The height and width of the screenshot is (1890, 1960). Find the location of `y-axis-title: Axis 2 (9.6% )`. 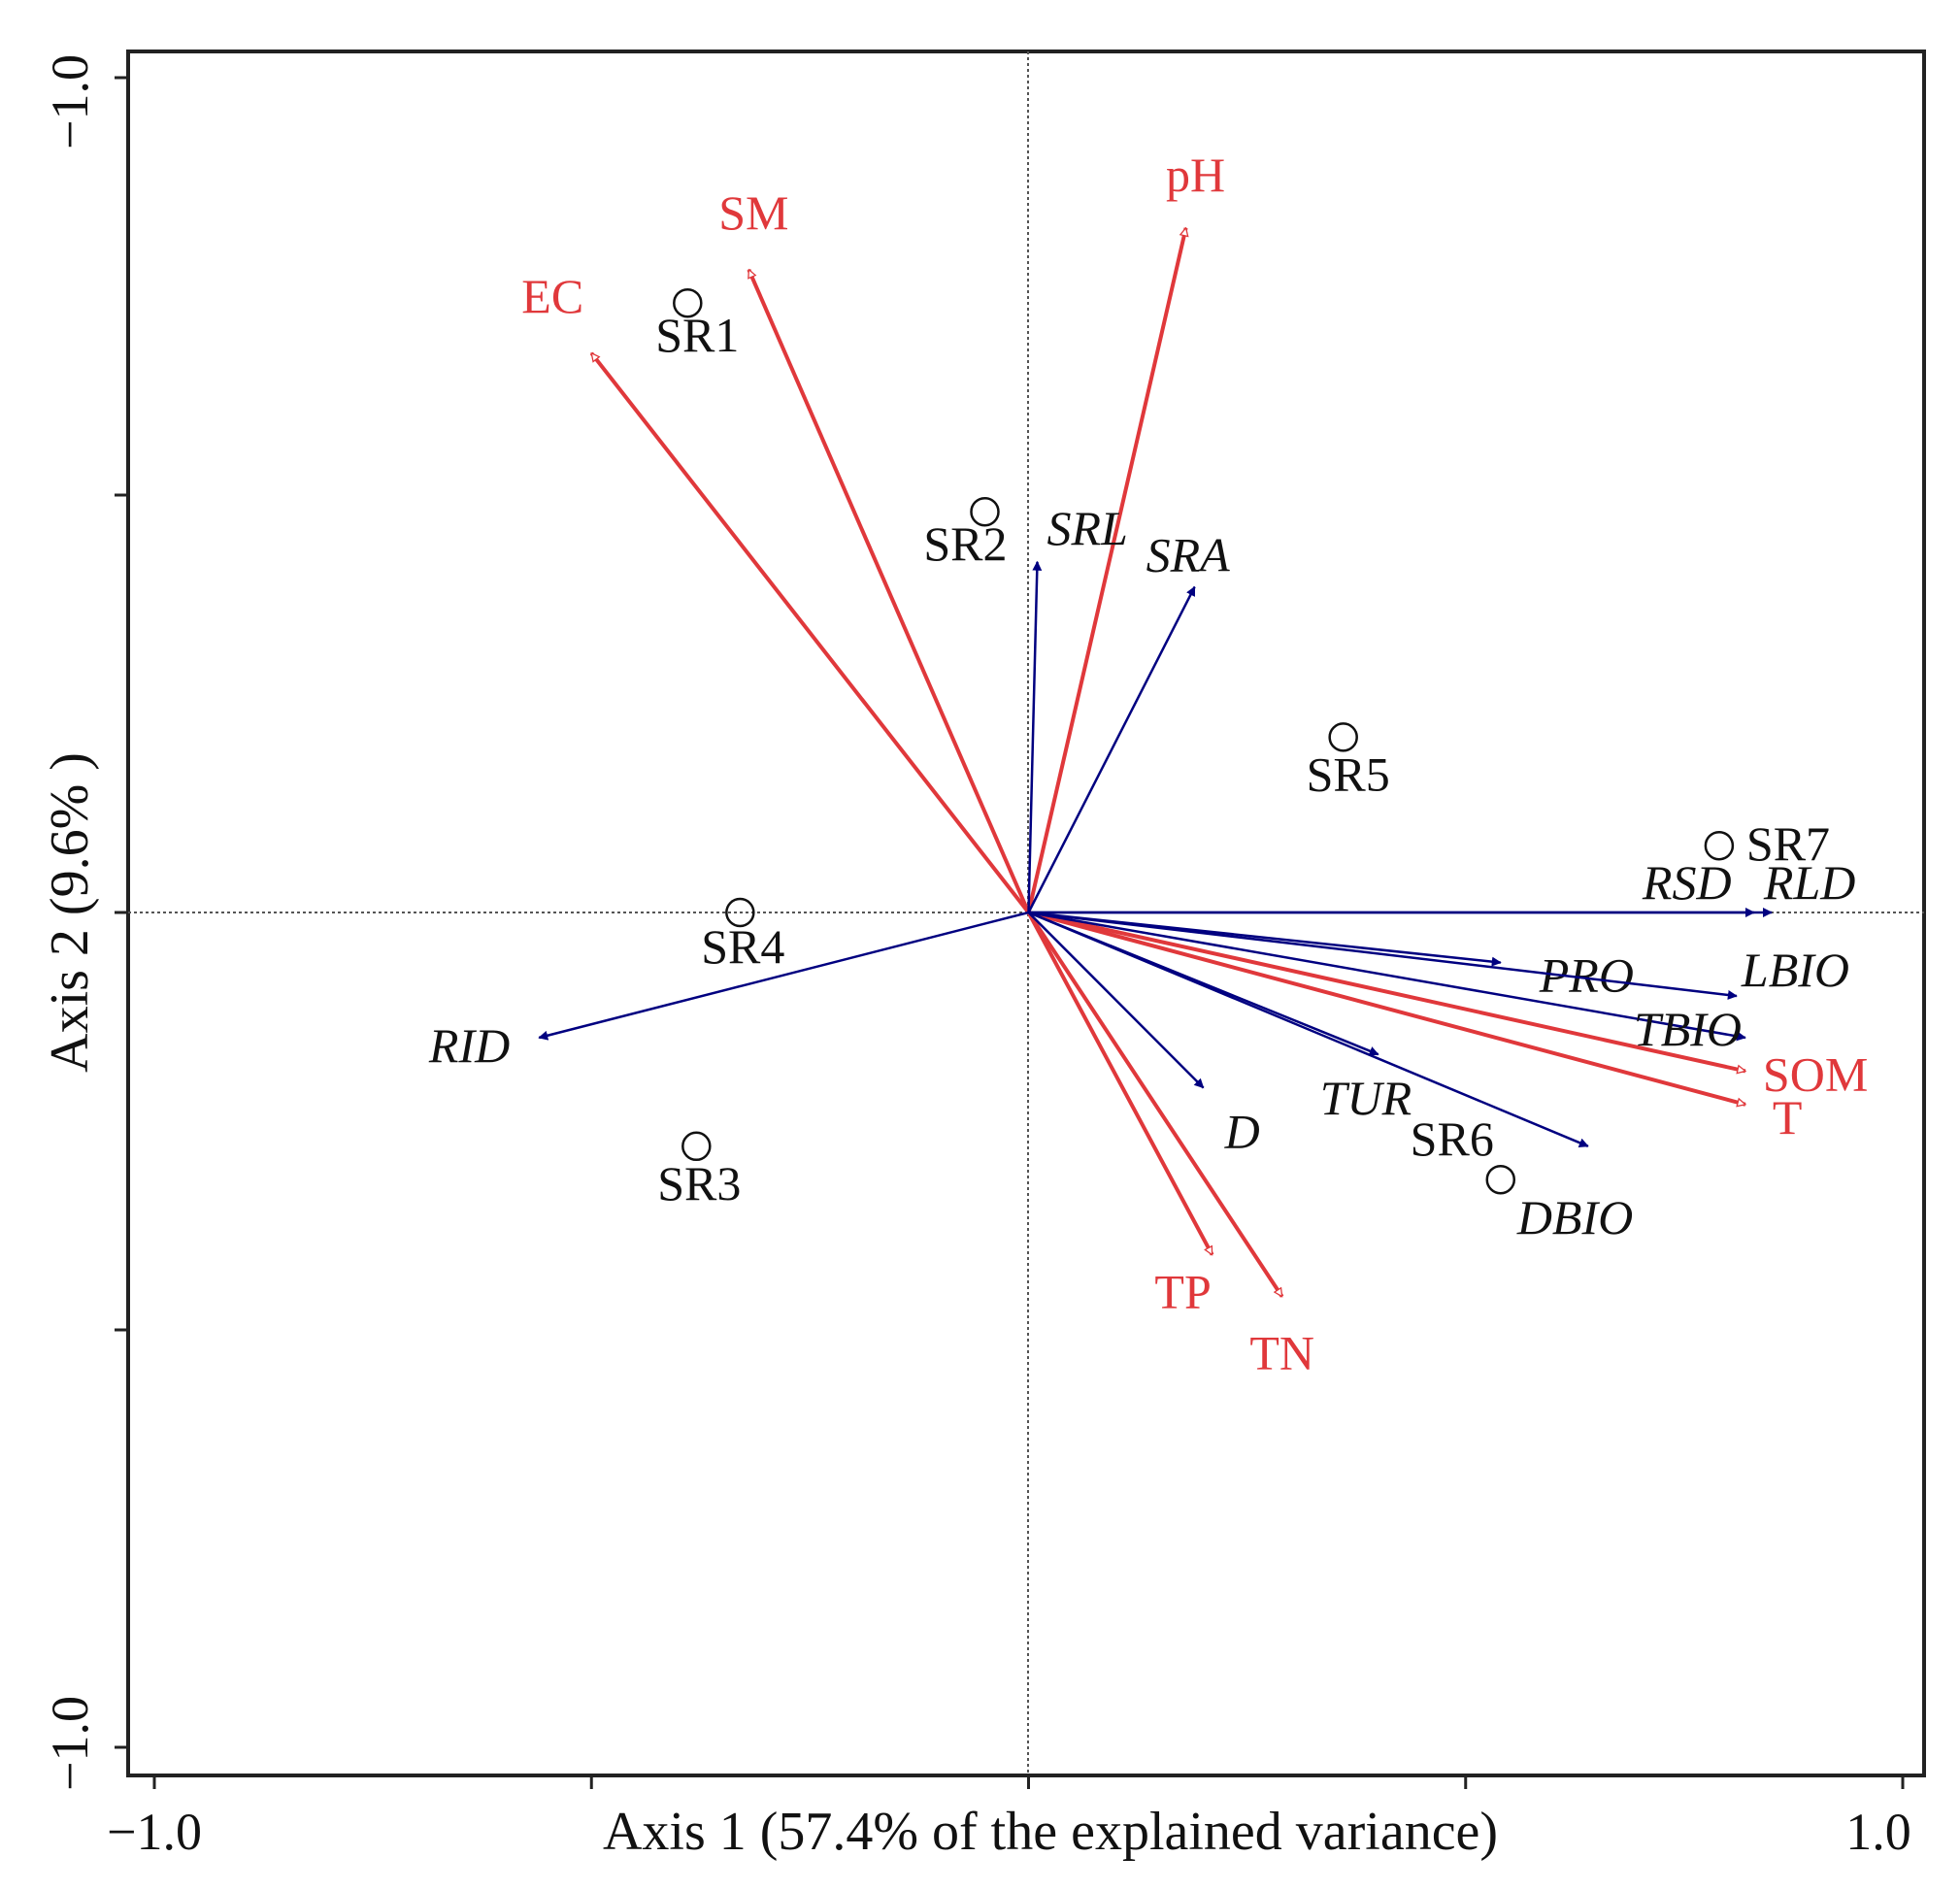

y-axis-title: Axis 2 (9.6% ) is located at coordinates (70, 912).